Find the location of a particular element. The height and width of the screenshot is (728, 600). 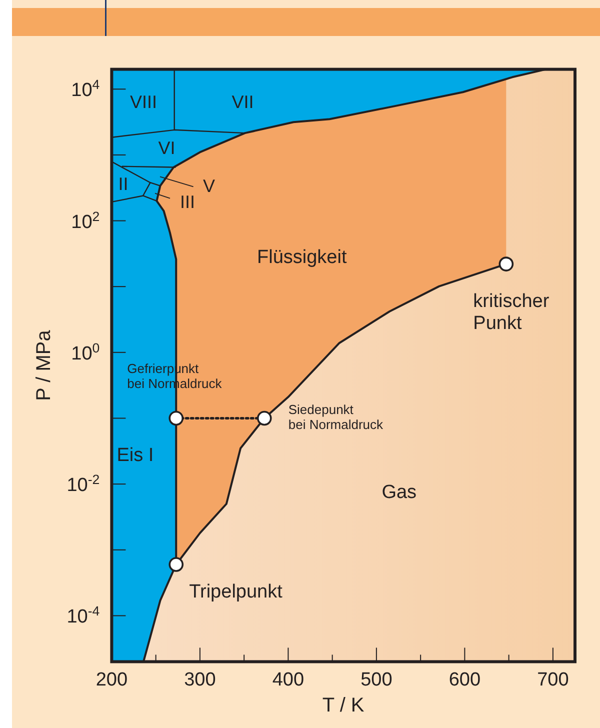

annotation: VII is located at coordinates (243, 102).